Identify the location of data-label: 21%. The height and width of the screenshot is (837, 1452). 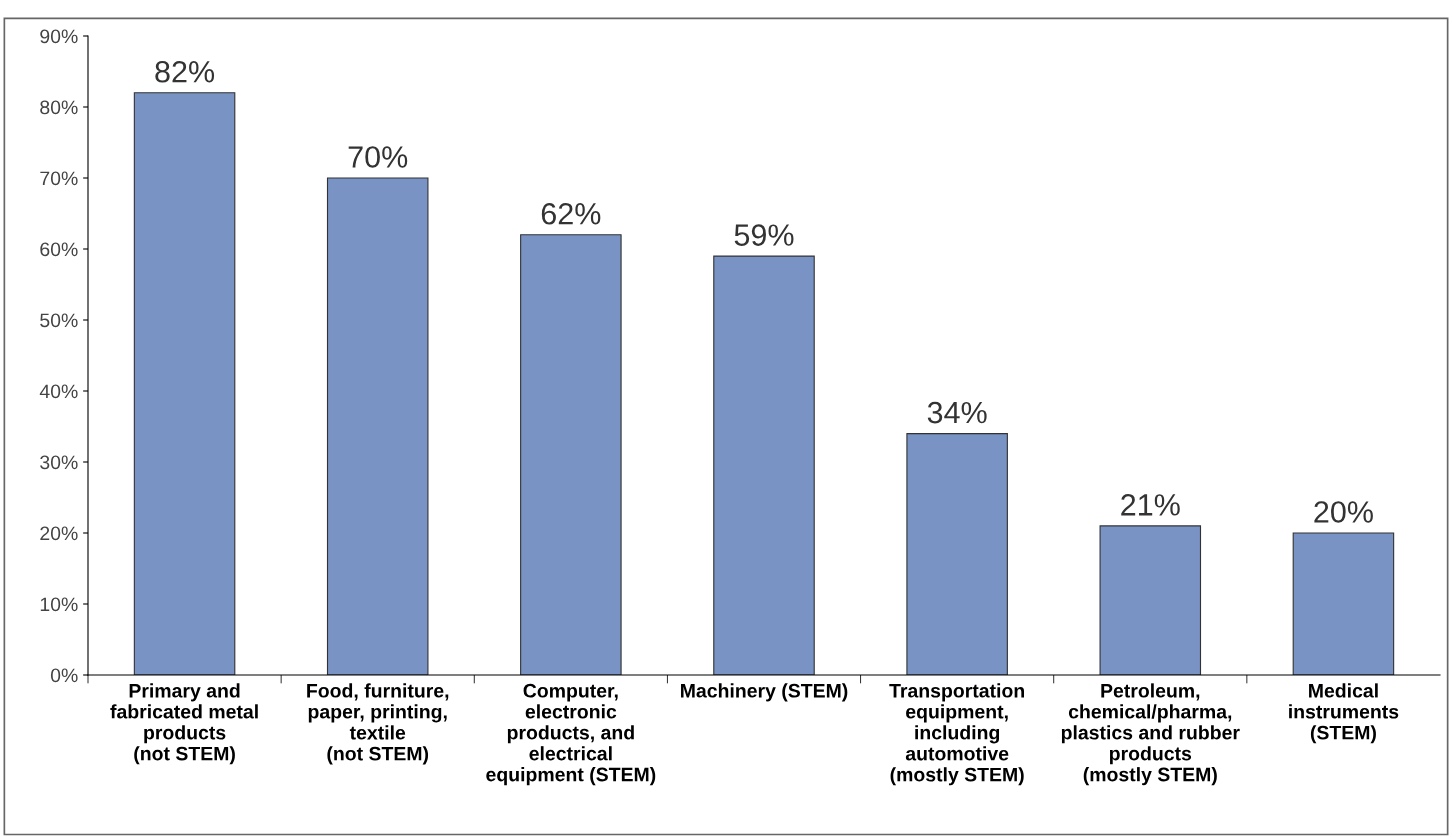
(1150, 505).